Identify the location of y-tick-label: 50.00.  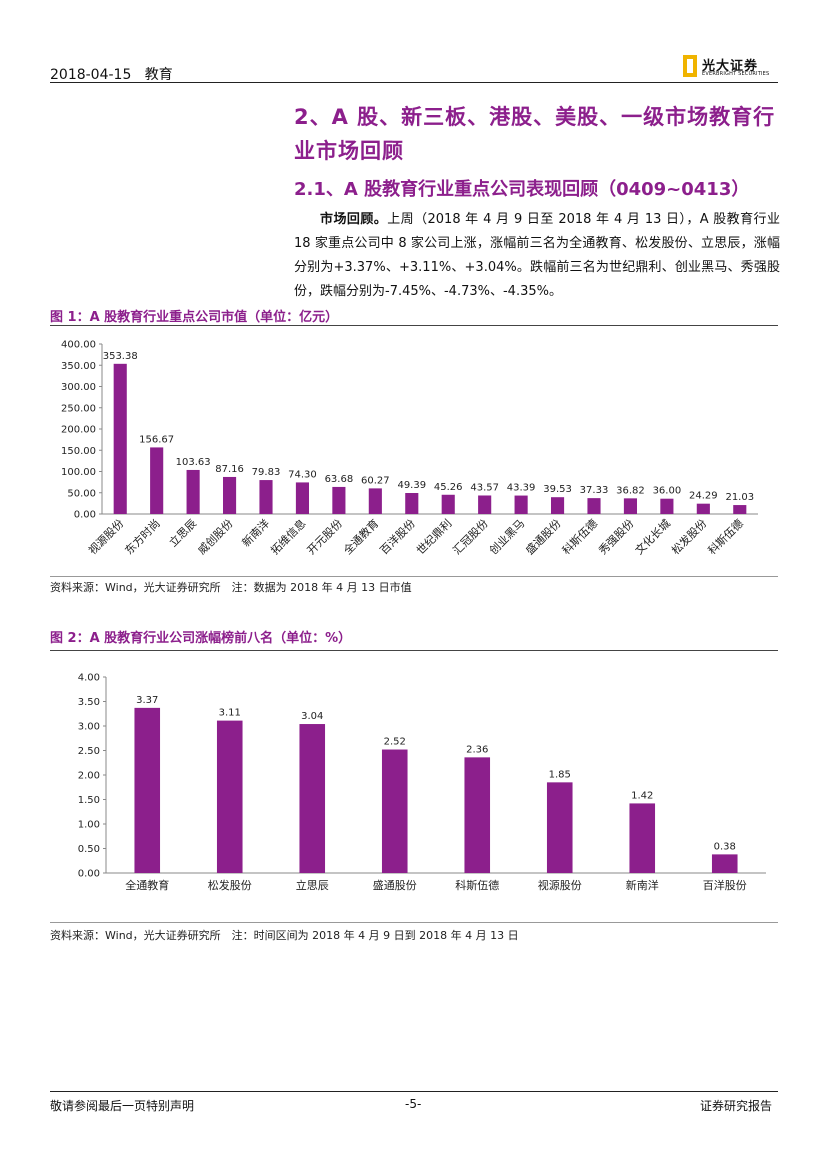
(81, 493).